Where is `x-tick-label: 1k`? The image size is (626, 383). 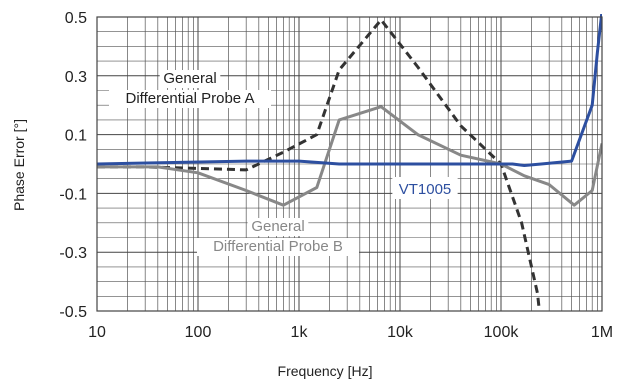
x-tick-label: 1k is located at coordinates (300, 332).